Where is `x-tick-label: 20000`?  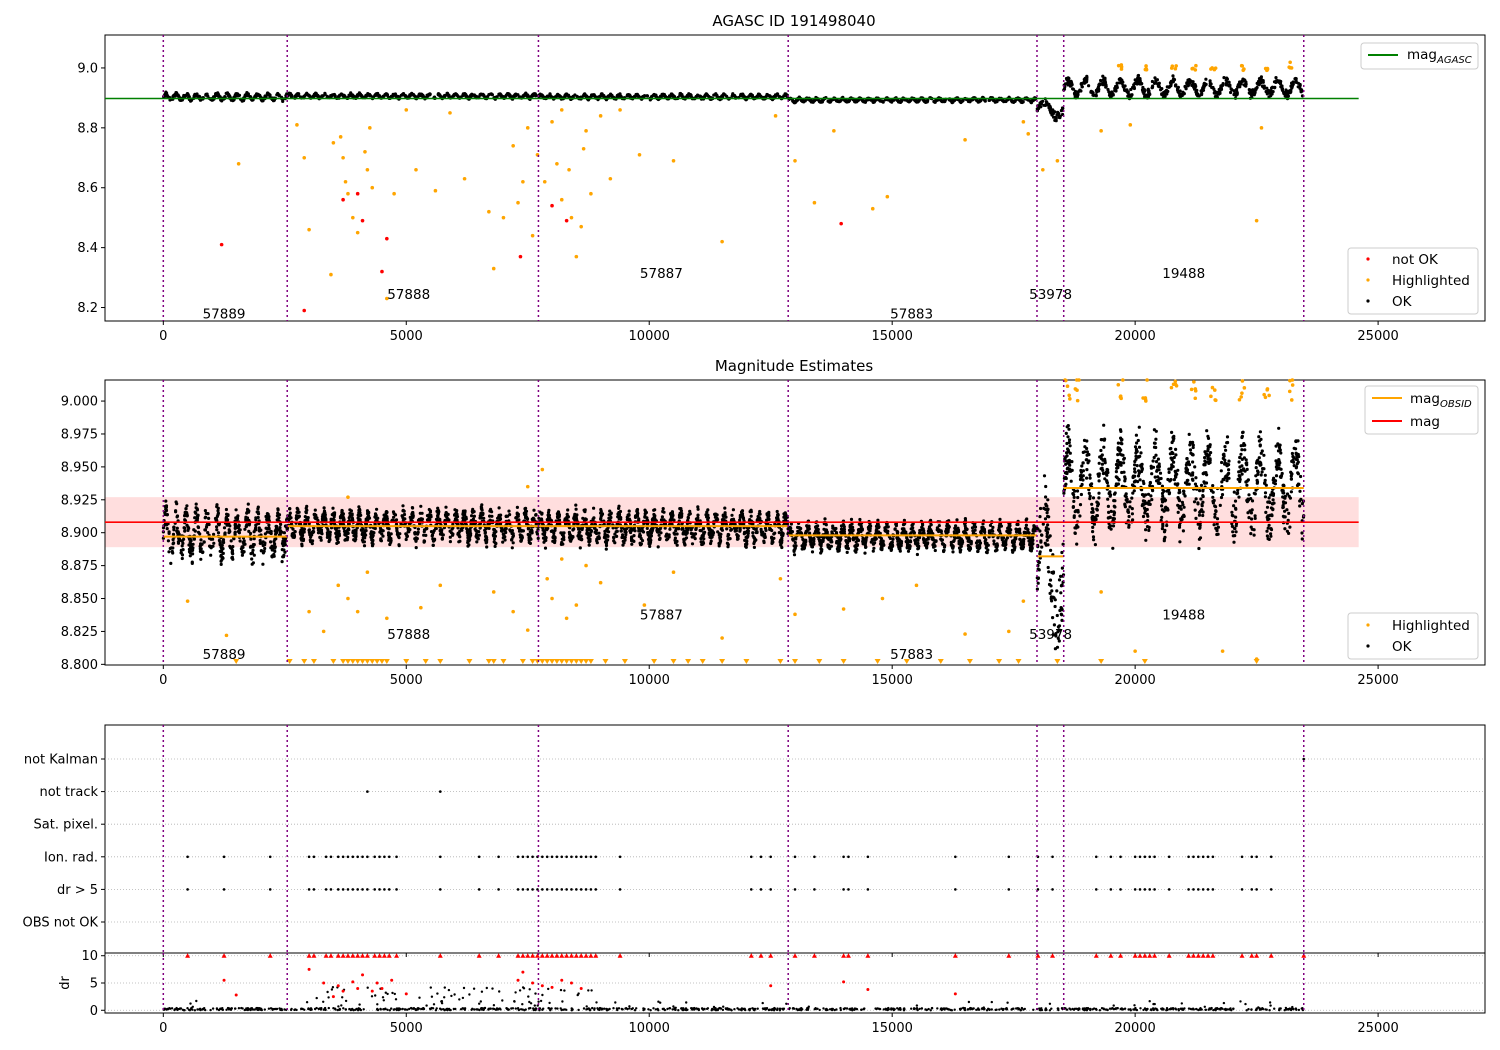 x-tick-label: 20000 is located at coordinates (1134, 680).